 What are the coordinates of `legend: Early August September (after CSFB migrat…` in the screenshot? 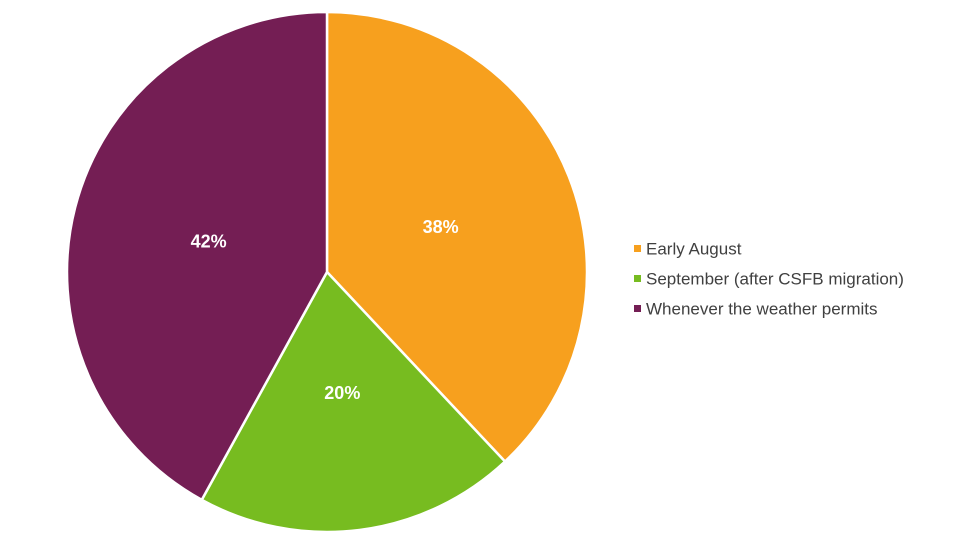 It's located at (769, 279).